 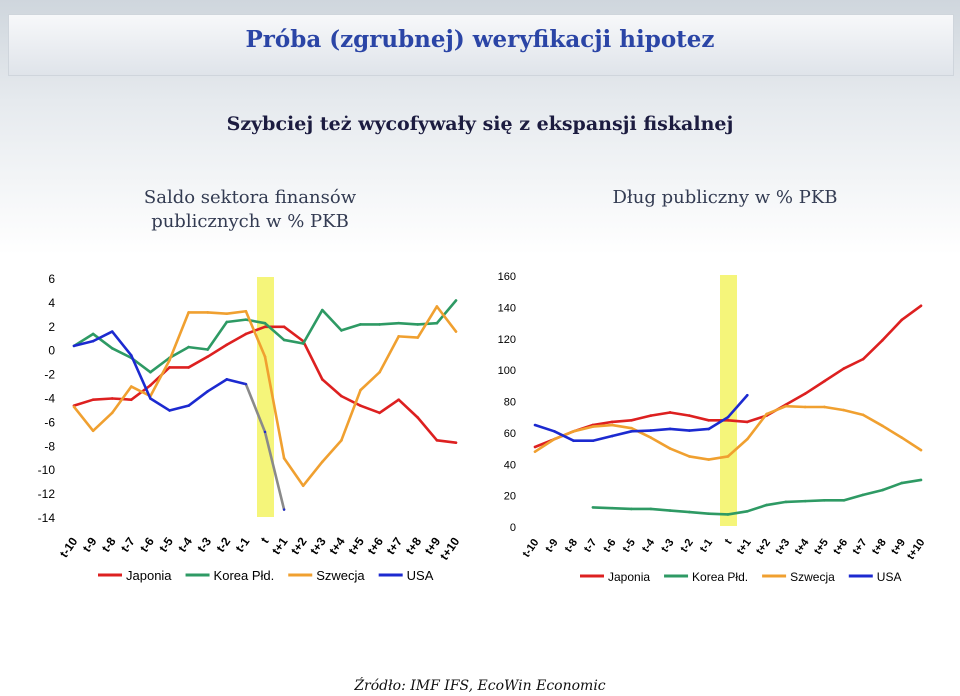 I want to click on debt-legend-label-usa: USA, so click(x=889, y=577).